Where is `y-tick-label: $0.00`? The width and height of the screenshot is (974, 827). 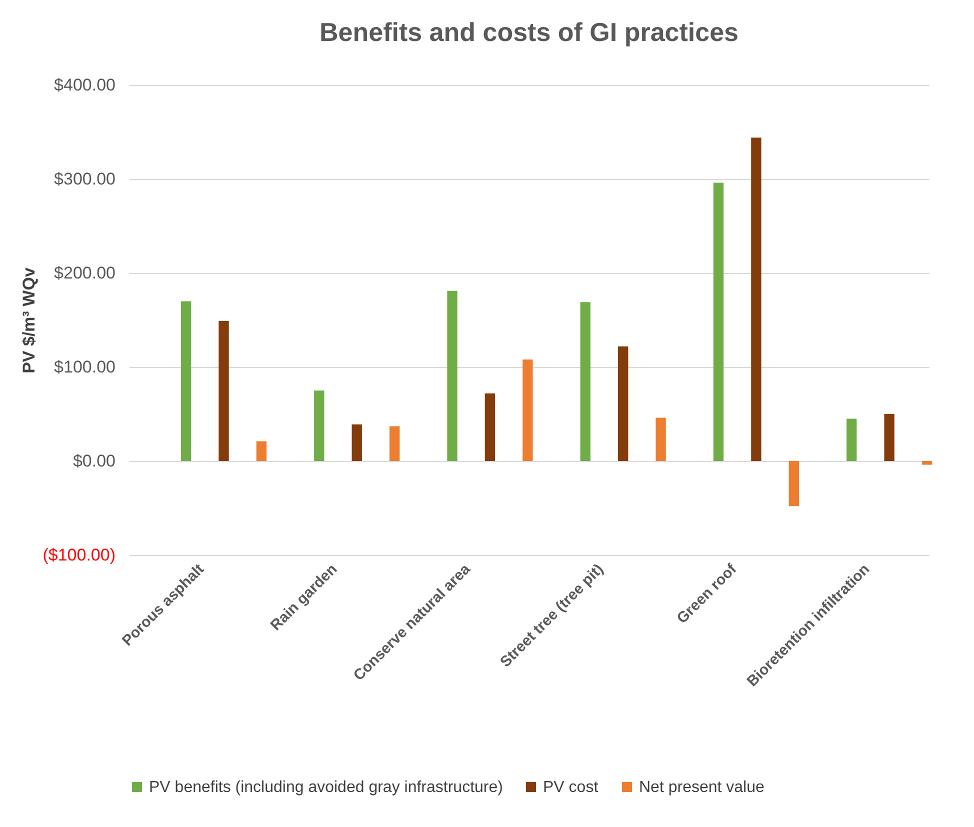
y-tick-label: $0.00 is located at coordinates (94, 461).